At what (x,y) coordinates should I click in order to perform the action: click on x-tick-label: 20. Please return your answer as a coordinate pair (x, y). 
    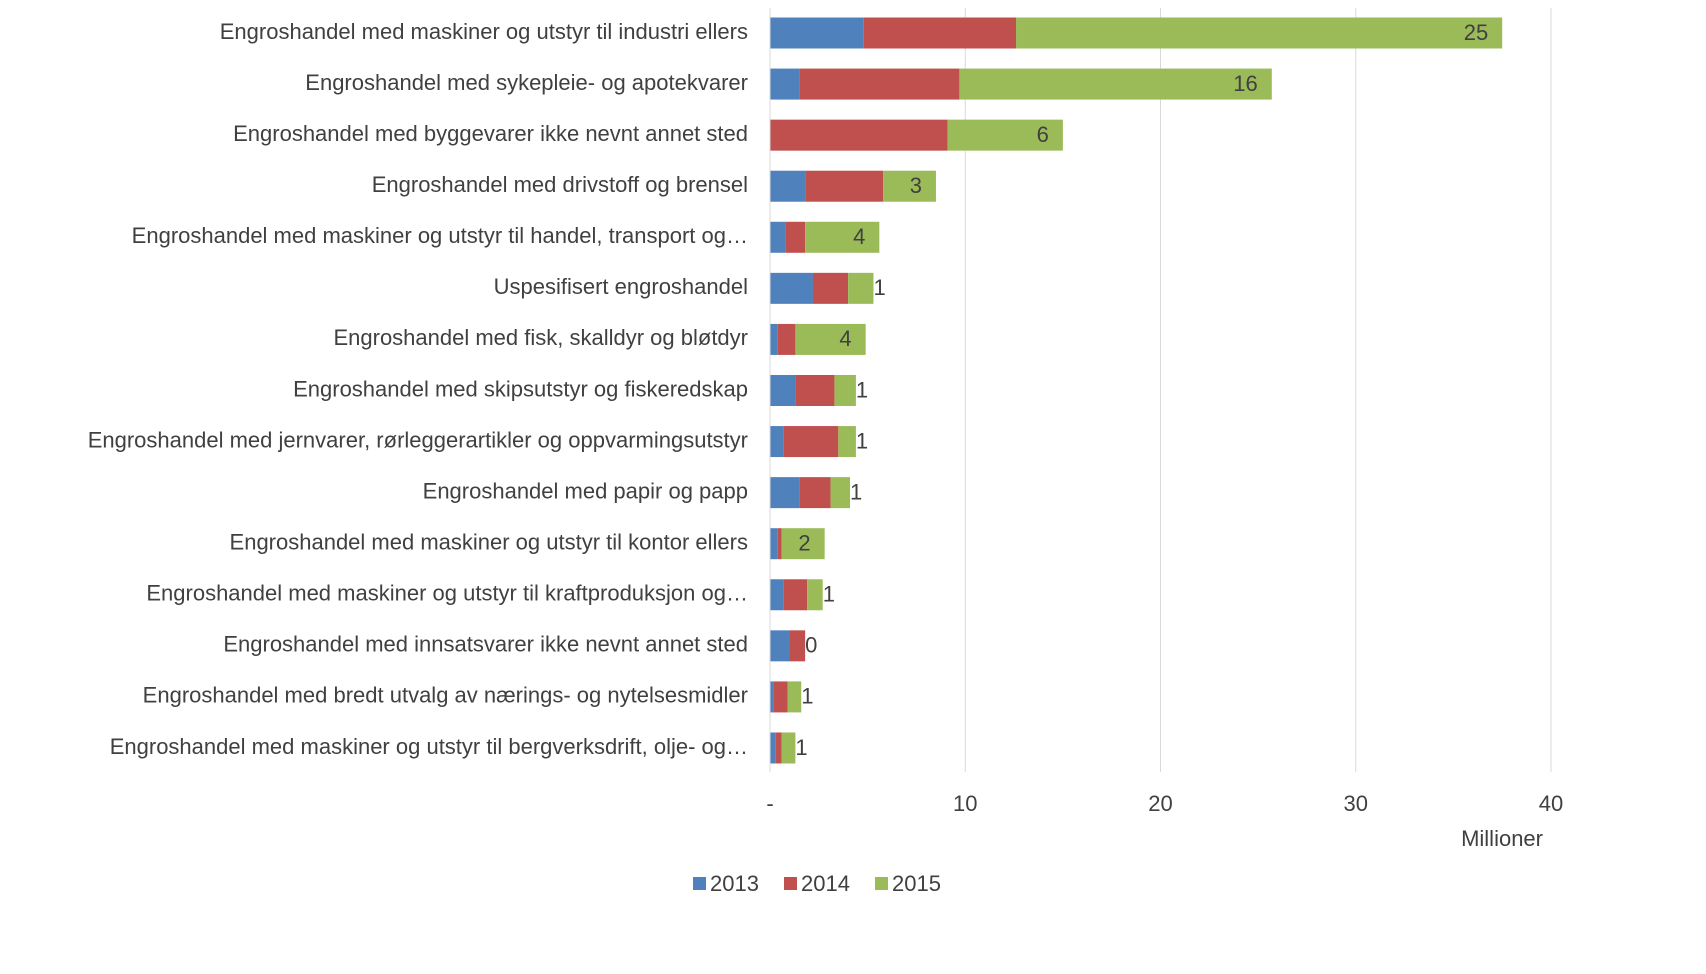
    Looking at the image, I should click on (1160, 803).